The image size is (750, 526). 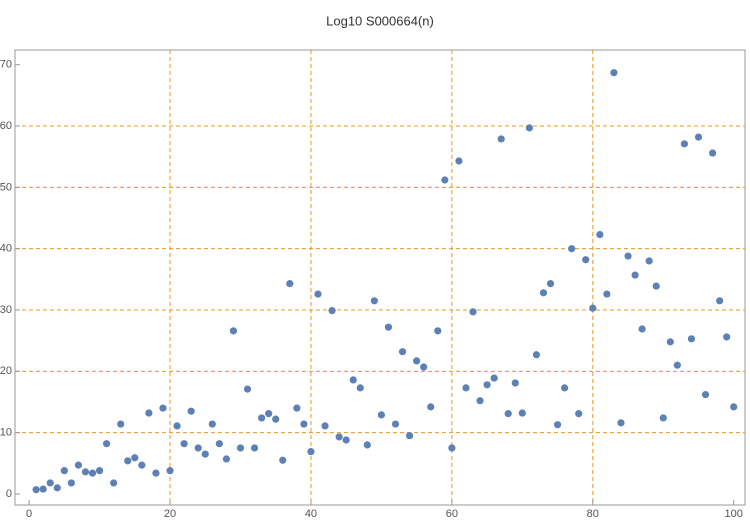 I want to click on y-tick-label: 10, so click(x=6, y=433).